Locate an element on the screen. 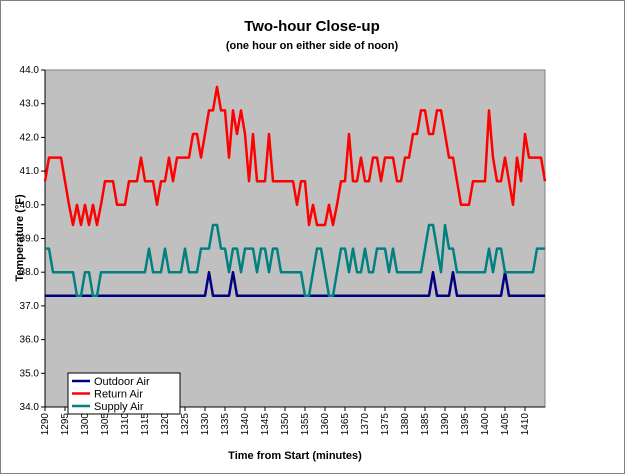  chart-subtitle: (one hour on either side of noon) is located at coordinates (312, 46).